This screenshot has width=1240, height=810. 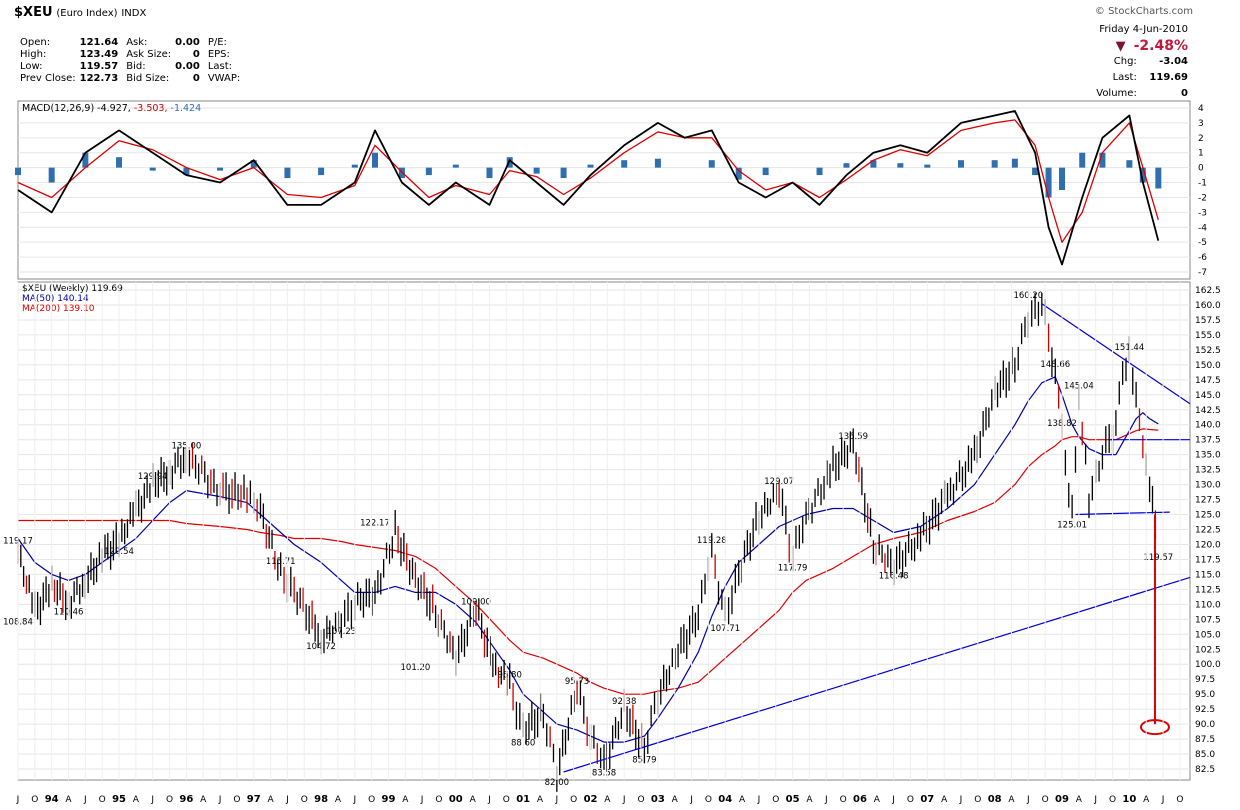 I want to click on macd-legend-value: -4.927,, so click(x=115, y=108).